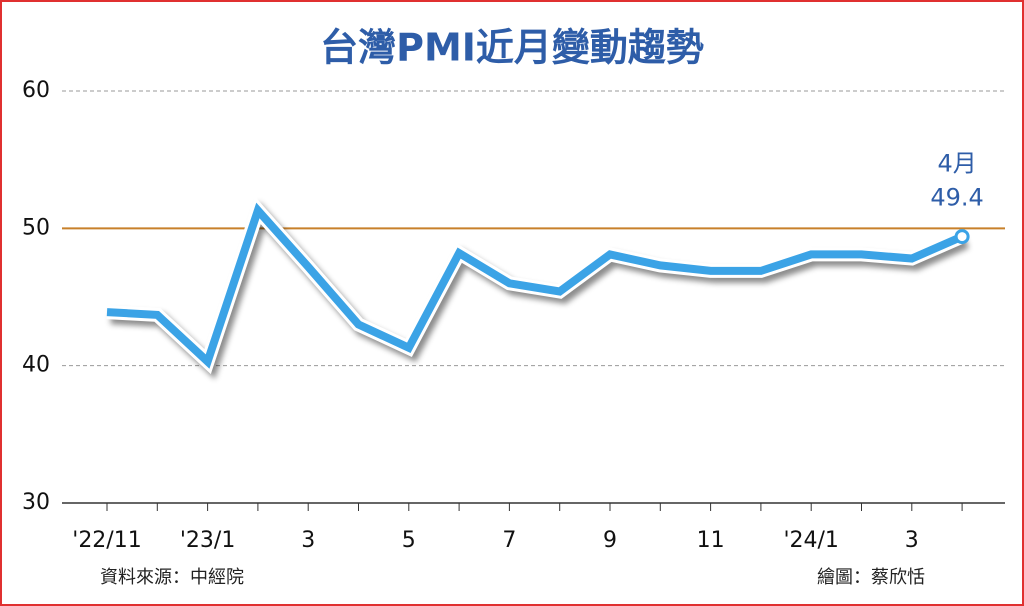 The width and height of the screenshot is (1024, 606). I want to click on x-tick-label: '22/11, so click(106, 540).